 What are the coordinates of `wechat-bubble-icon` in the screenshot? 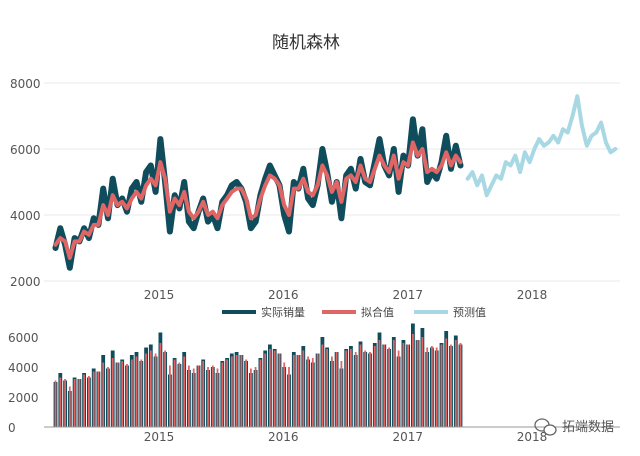 It's located at (545, 427).